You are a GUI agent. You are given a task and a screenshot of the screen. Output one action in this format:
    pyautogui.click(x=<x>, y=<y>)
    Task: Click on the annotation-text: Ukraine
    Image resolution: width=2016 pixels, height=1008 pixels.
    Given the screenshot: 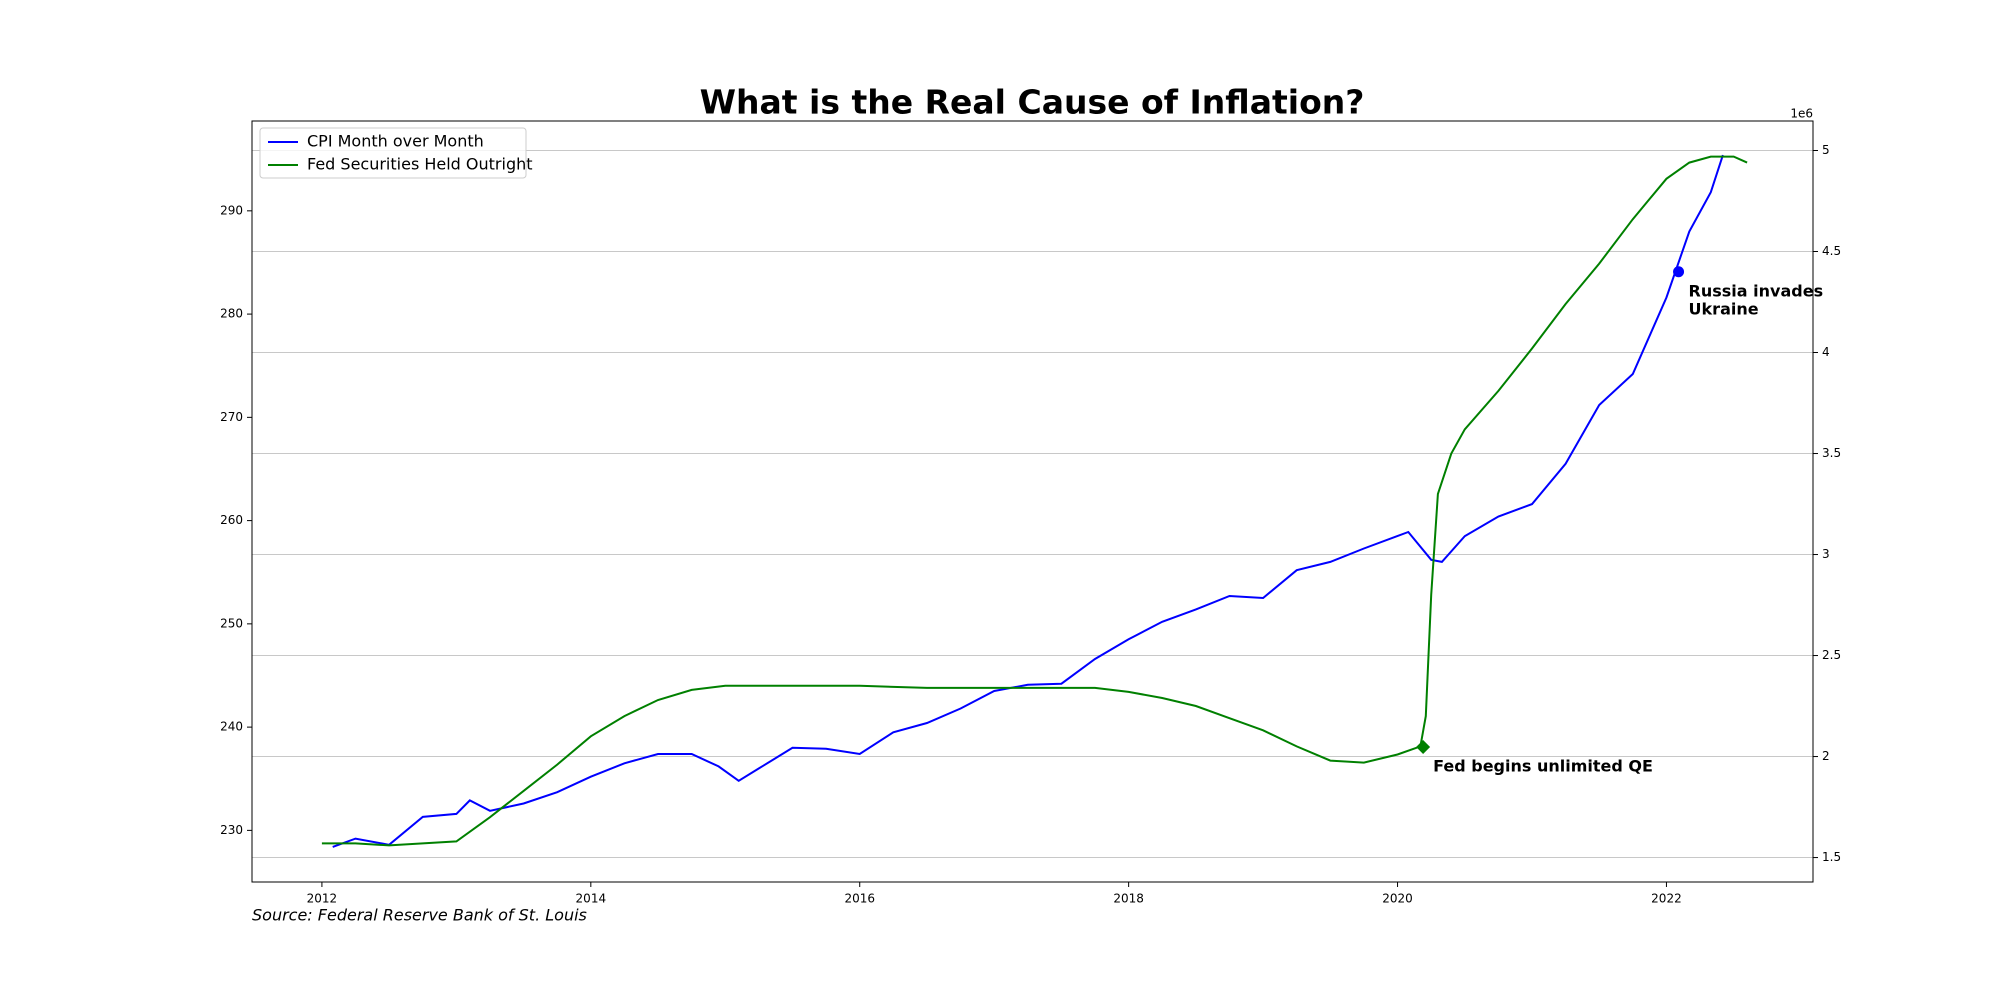 What is the action you would take?
    pyautogui.click(x=1724, y=308)
    